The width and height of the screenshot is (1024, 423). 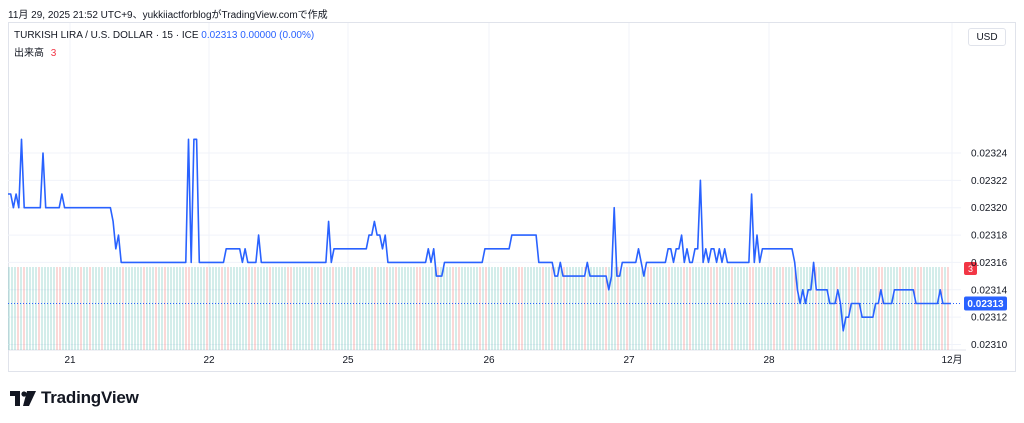 I want to click on y-tick-label: 0.02310, so click(x=989, y=345).